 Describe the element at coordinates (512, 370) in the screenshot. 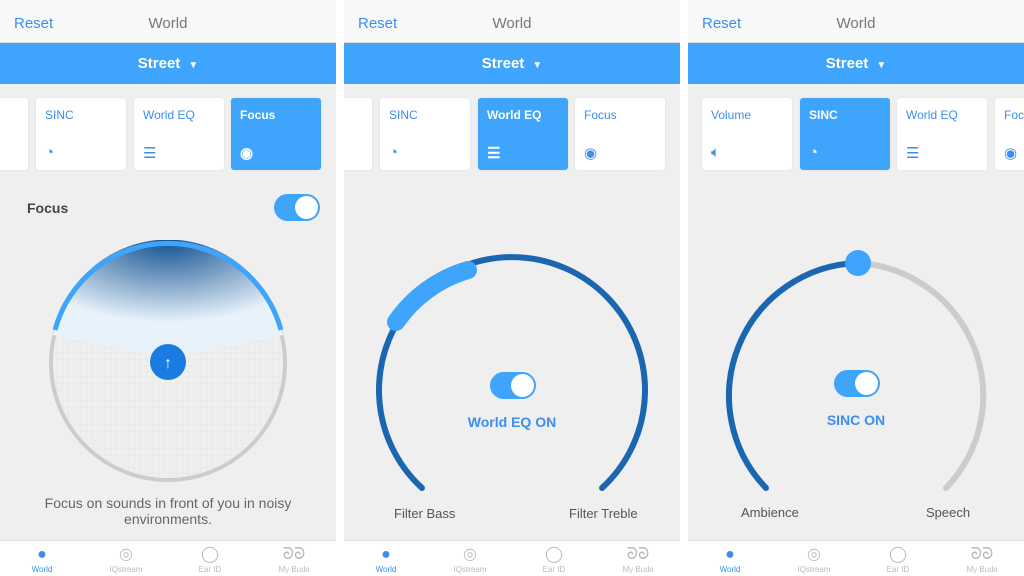

I see `eq-dial` at that location.